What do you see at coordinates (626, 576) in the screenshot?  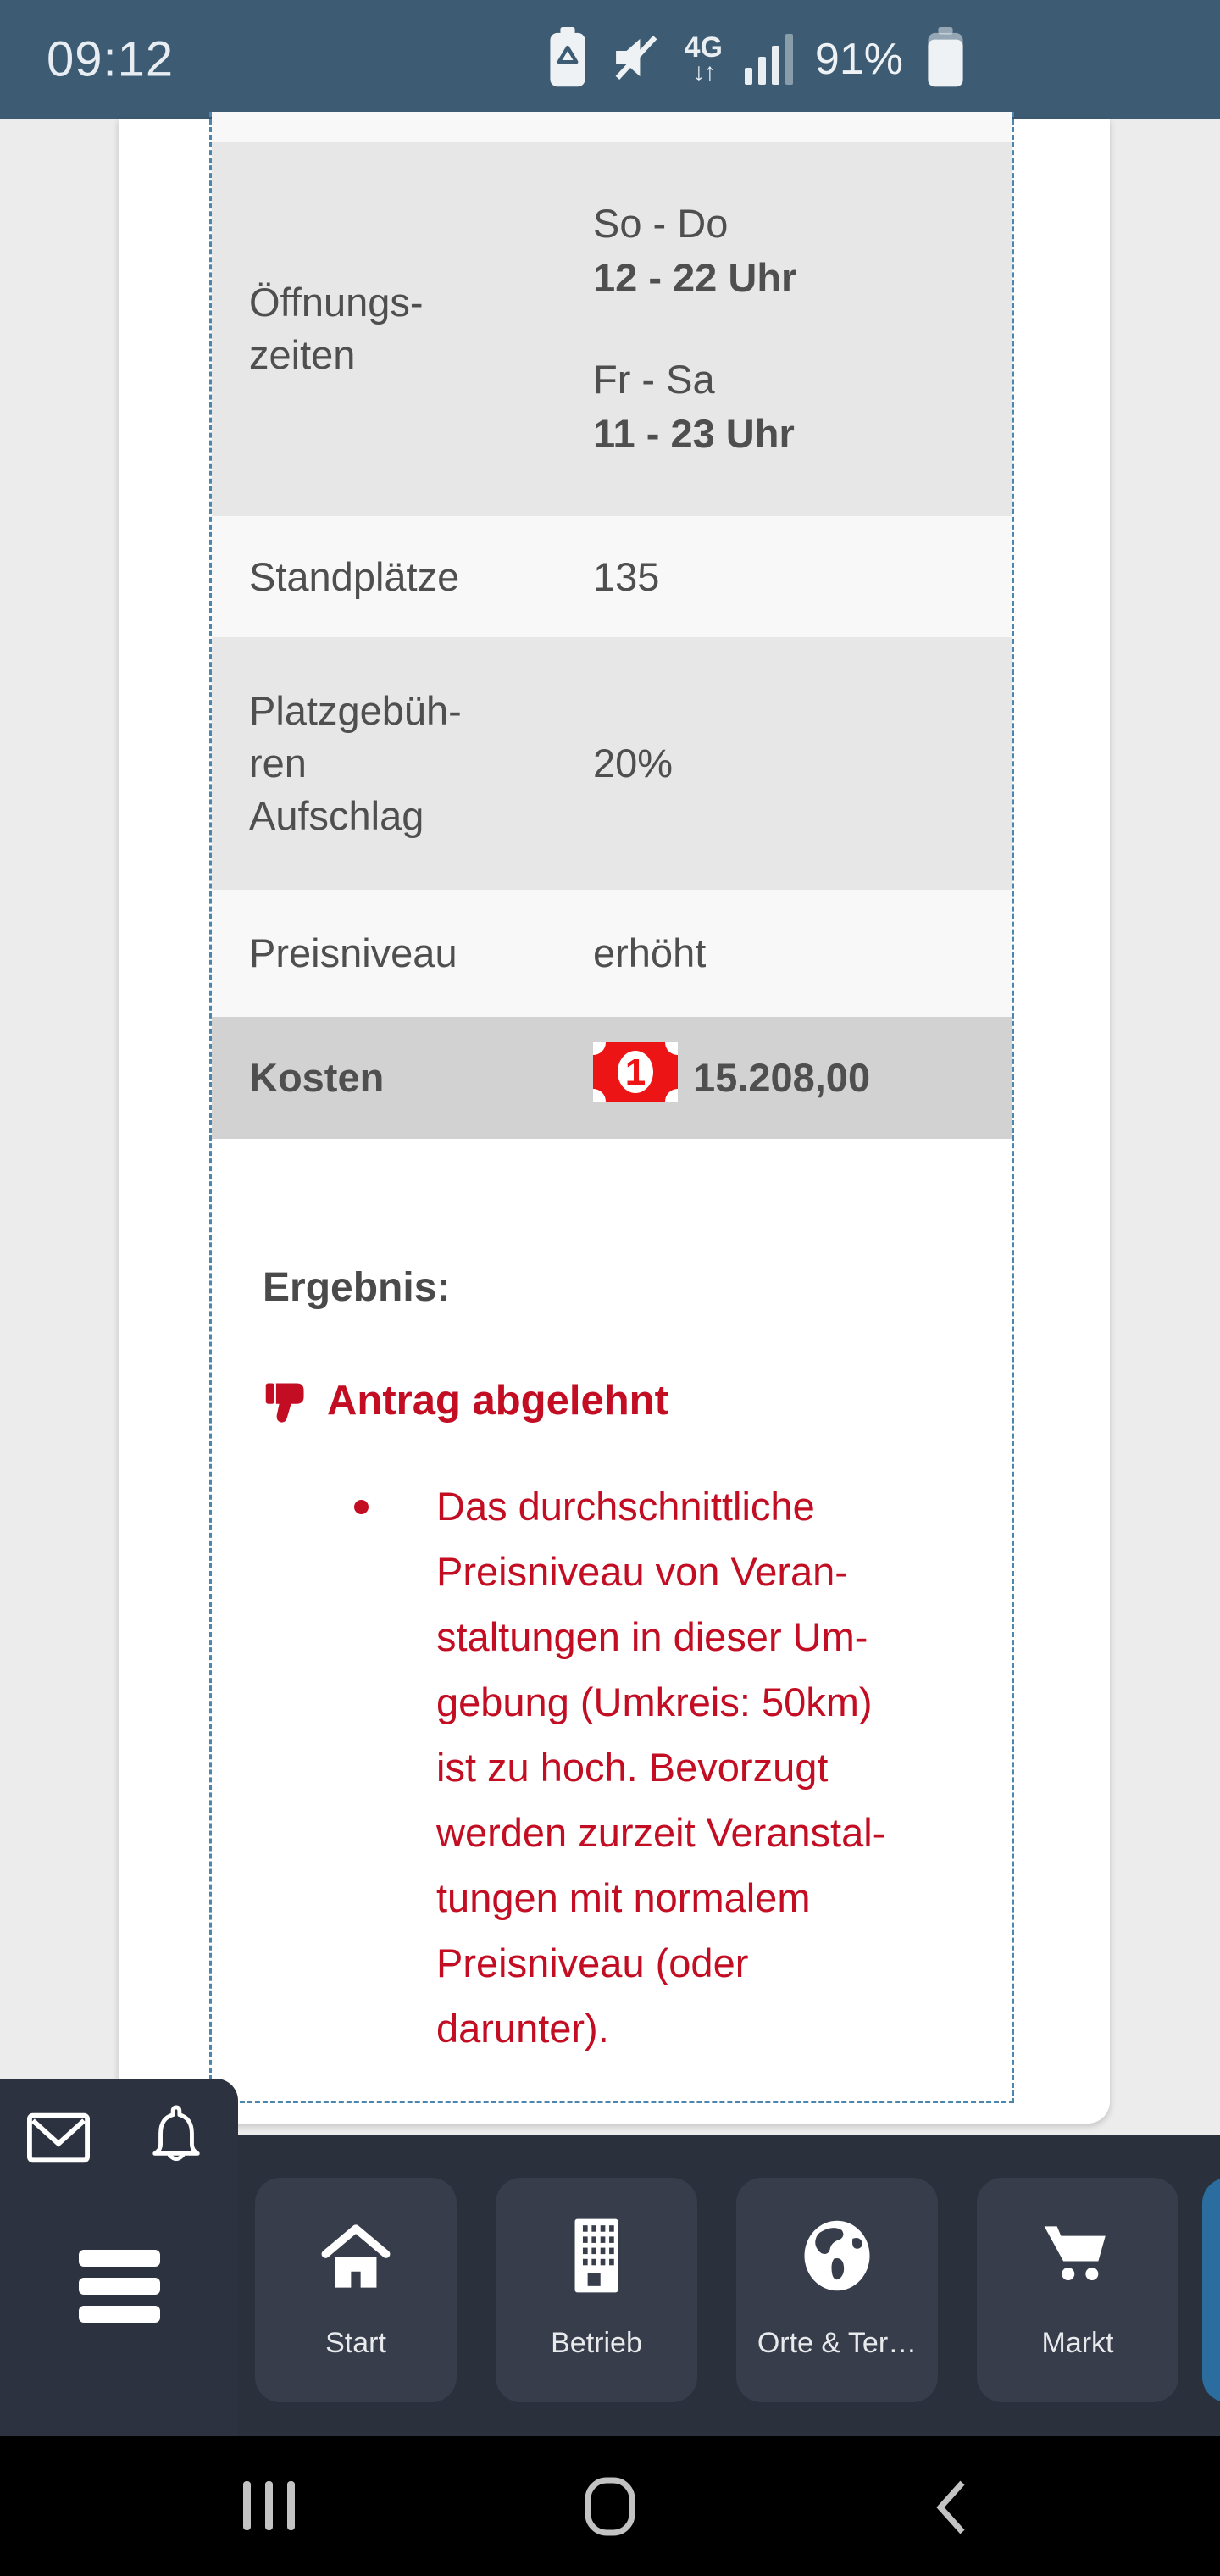 I see `row-value: 135` at bounding box center [626, 576].